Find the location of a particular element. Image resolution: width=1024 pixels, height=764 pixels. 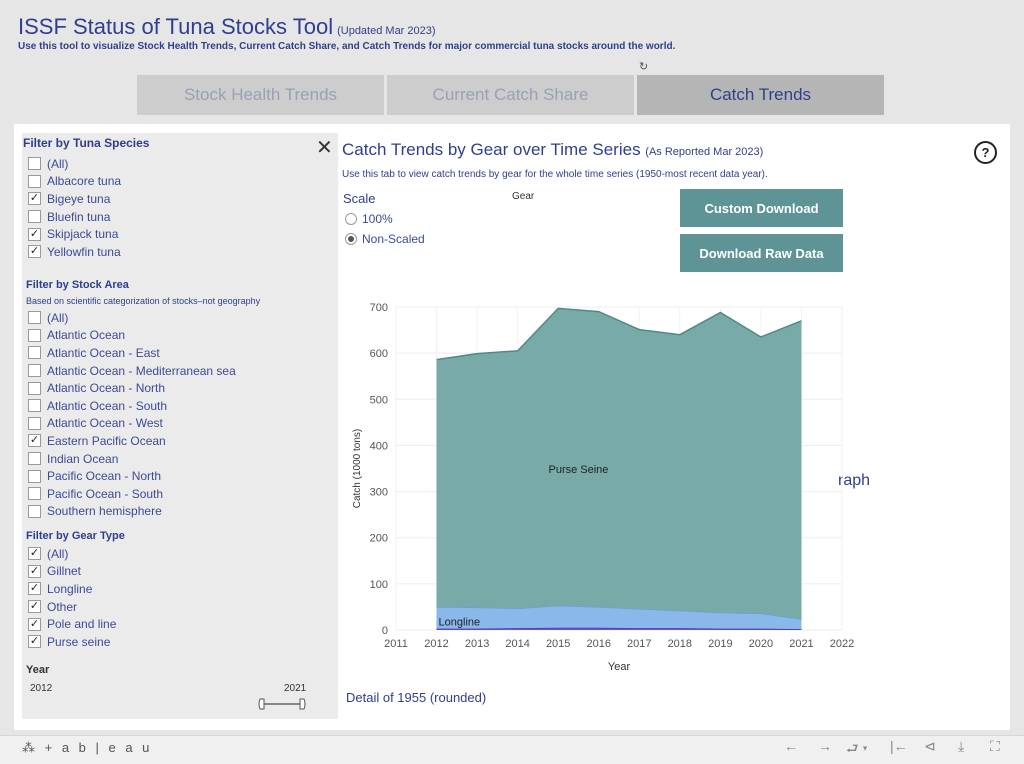

area-longline is located at coordinates (619, 617).